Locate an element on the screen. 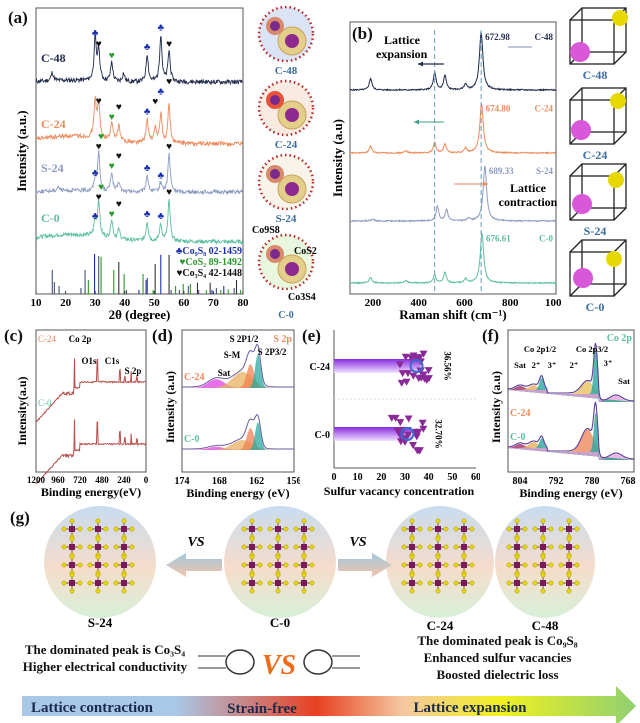 This screenshot has width=640, height=723. yellow-atom is located at coordinates (616, 180).